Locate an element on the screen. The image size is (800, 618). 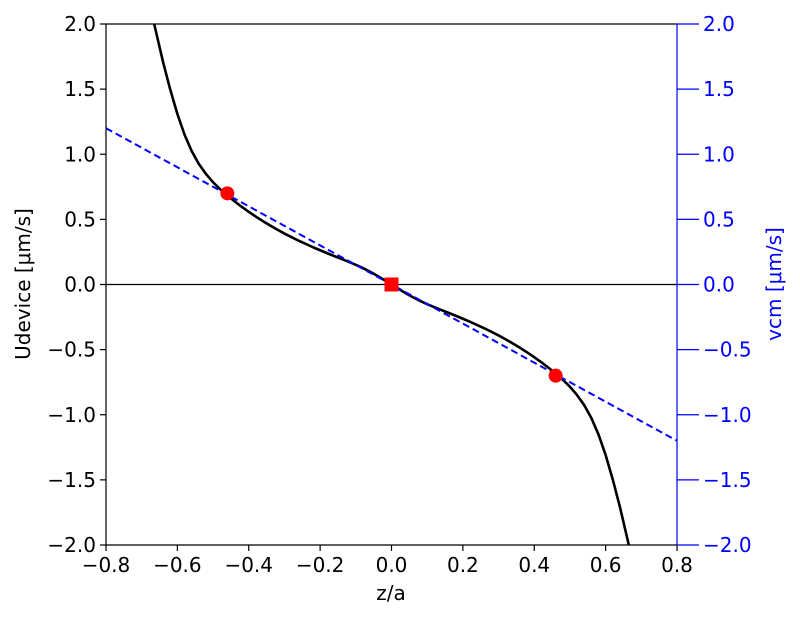
x-tick-label: 0.8 is located at coordinates (677, 565).